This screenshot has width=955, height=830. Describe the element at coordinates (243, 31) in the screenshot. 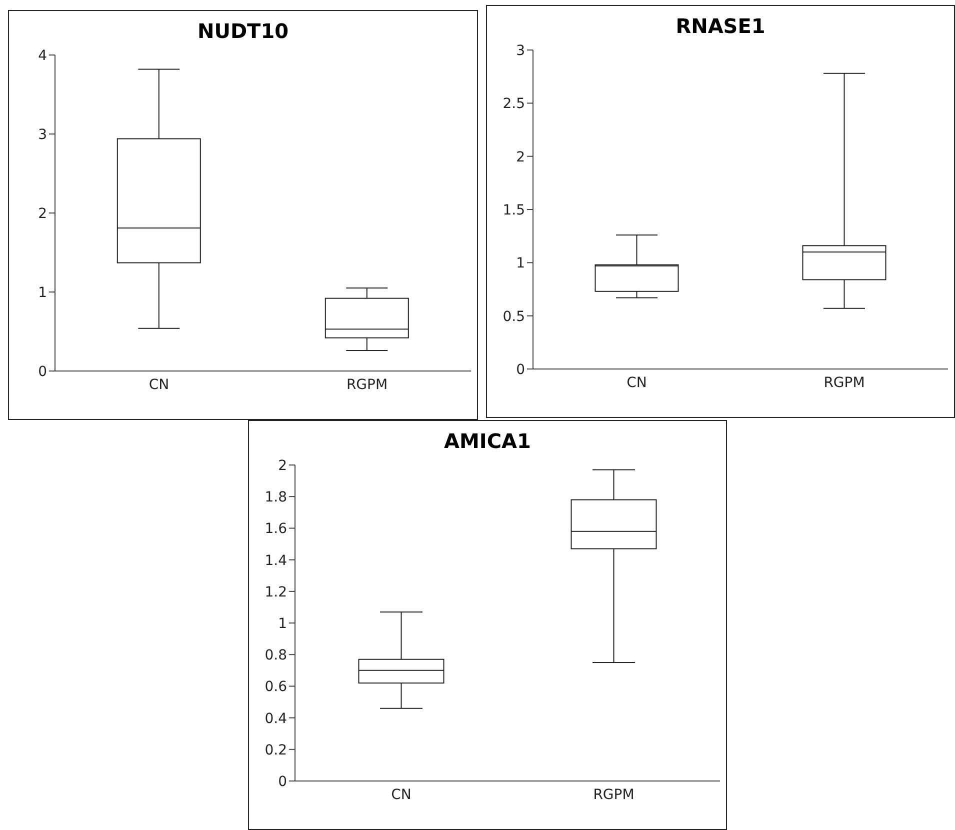

I see `chart-title: NUDT10` at that location.